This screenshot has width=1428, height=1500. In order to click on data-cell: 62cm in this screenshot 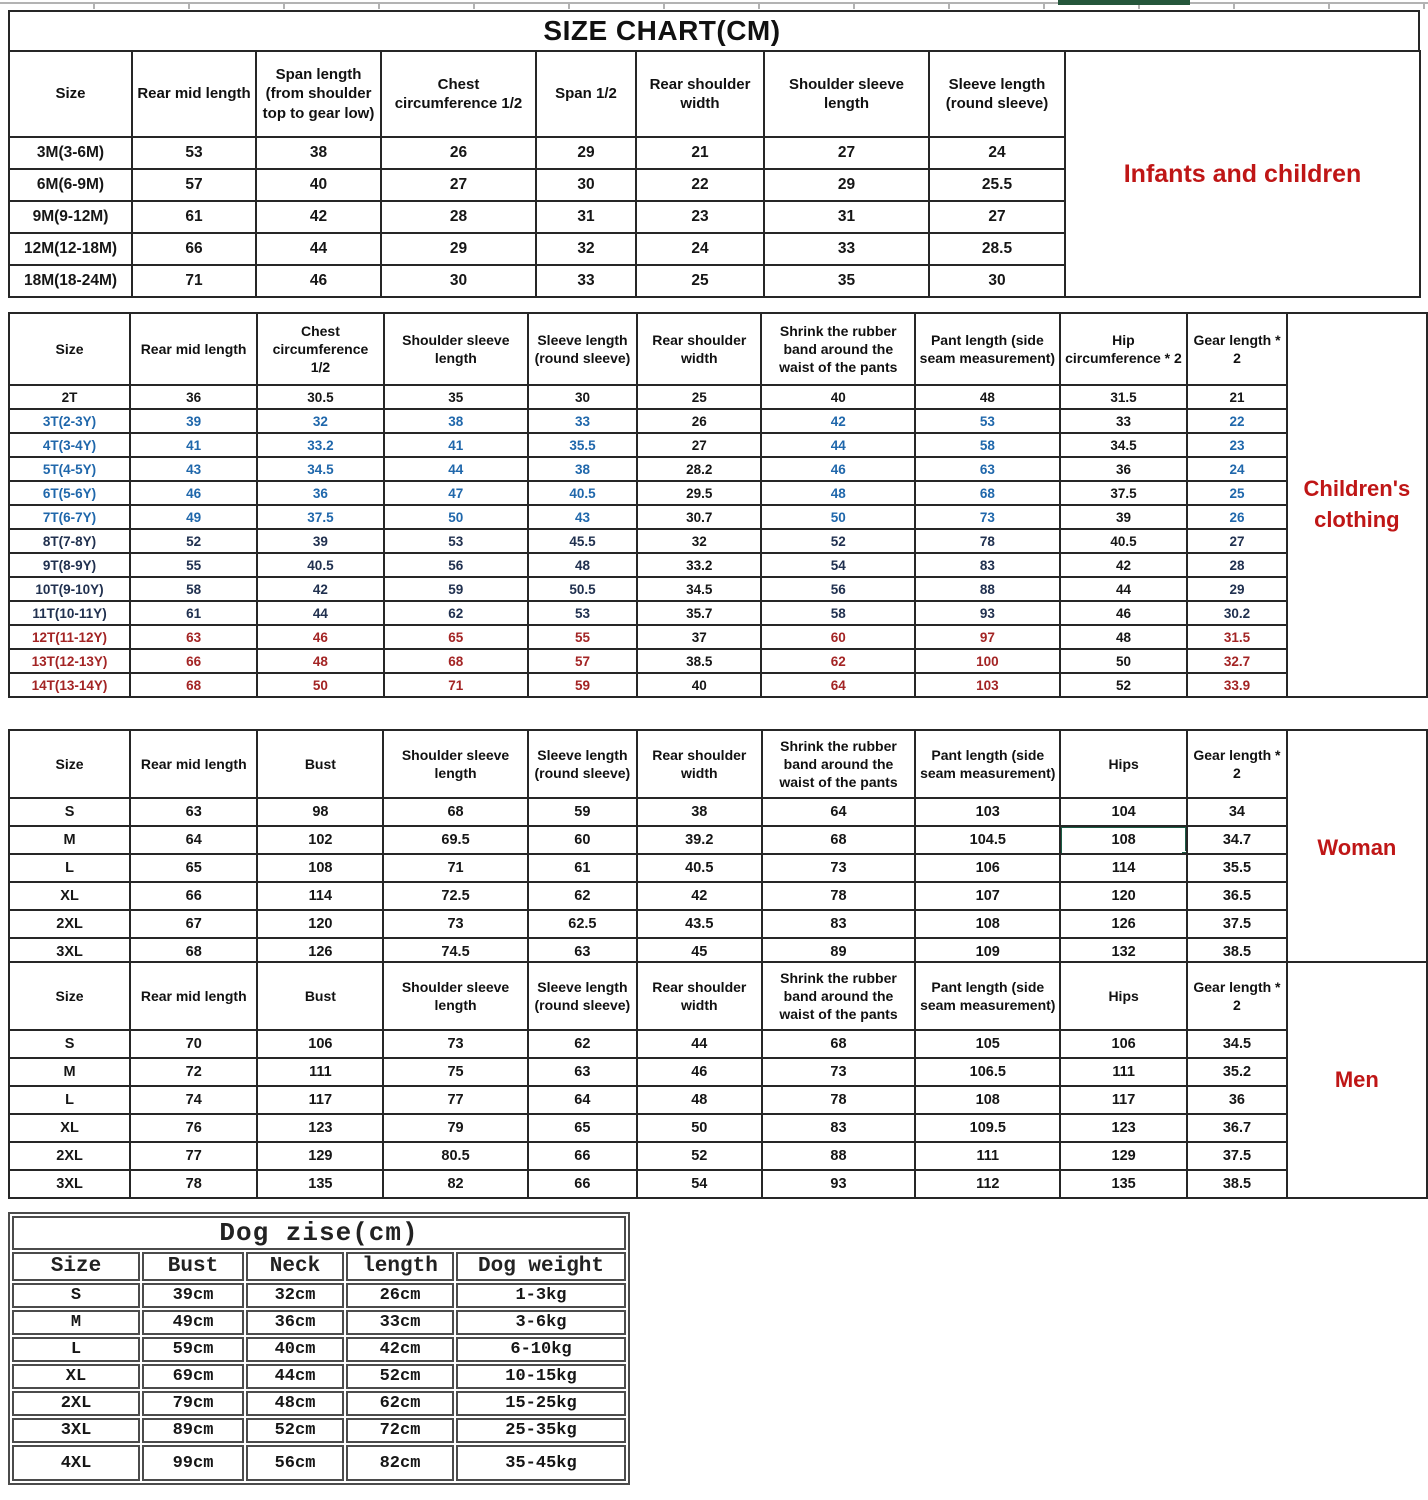, I will do `click(400, 1403)`.